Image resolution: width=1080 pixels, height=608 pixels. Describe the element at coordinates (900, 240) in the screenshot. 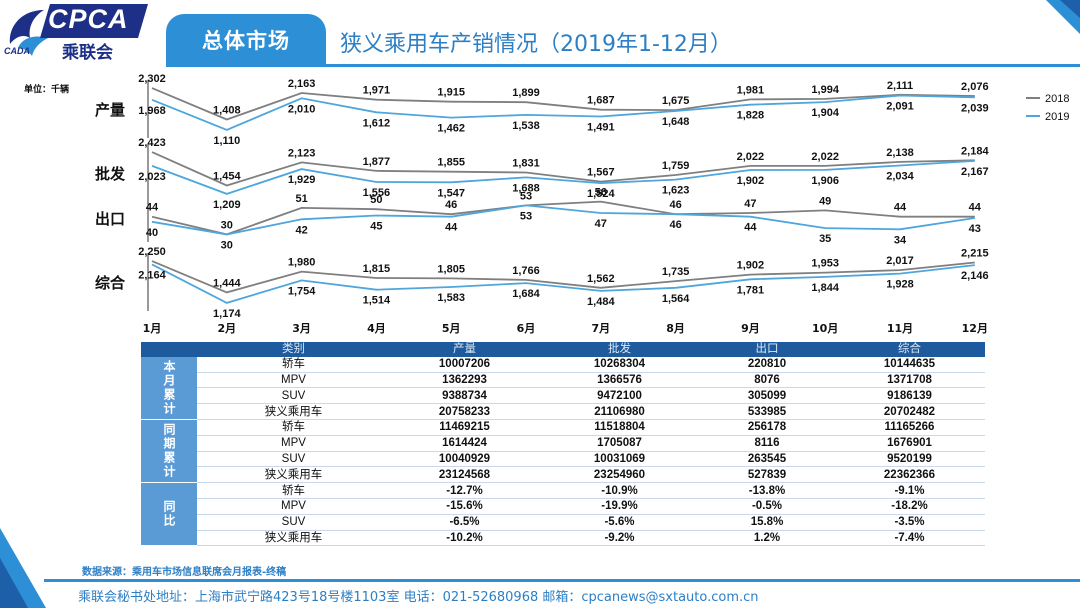

I see `data-label: 34` at that location.